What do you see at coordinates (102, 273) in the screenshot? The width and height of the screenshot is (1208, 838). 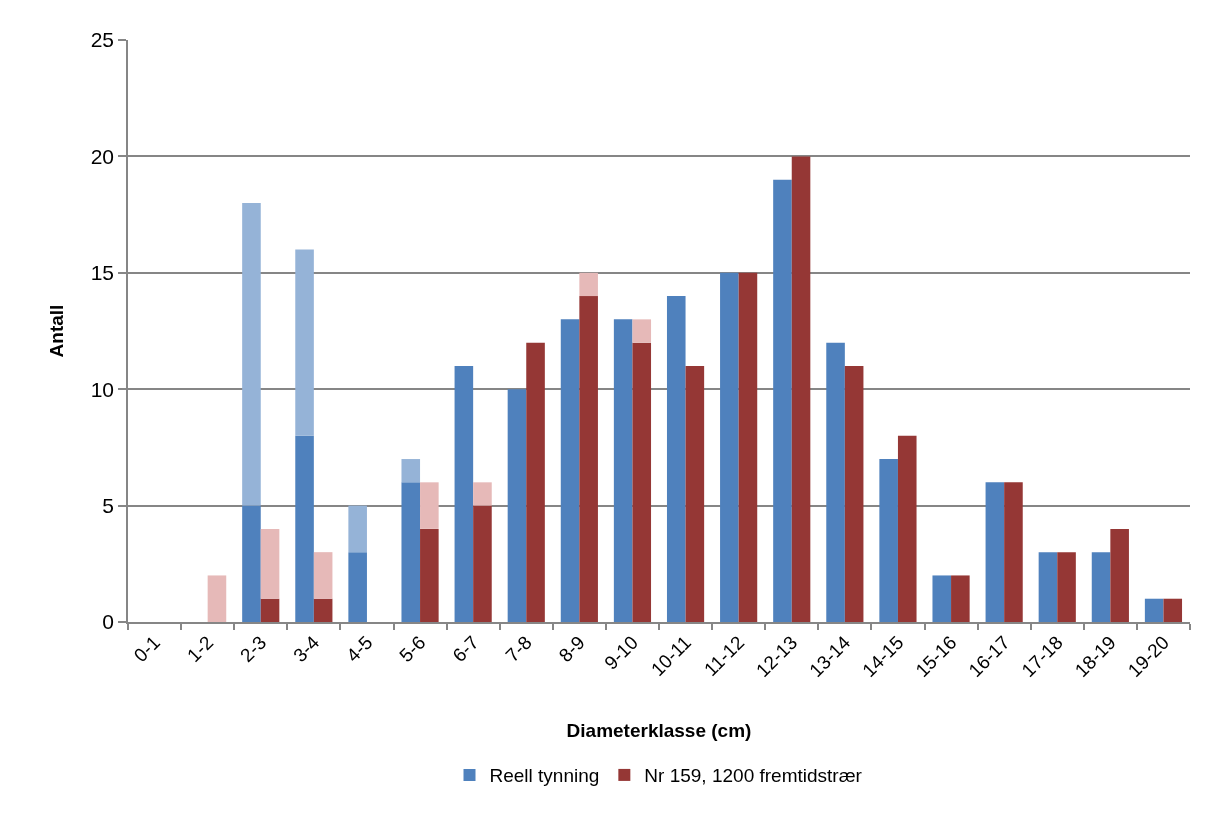 I see `y-tick-label: 15` at bounding box center [102, 273].